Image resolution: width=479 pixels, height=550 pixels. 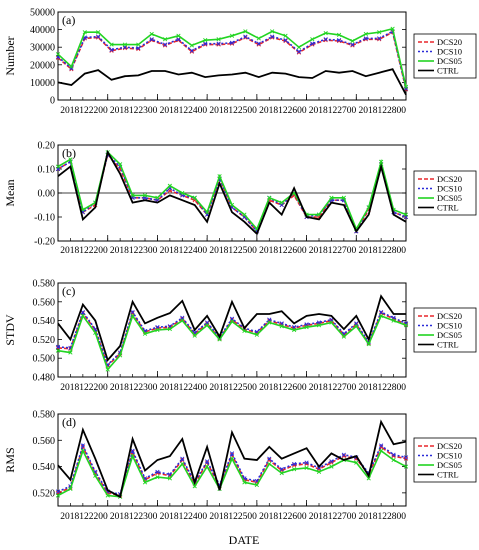 What do you see at coordinates (244, 540) in the screenshot?
I see `x-axis-label: DATE` at bounding box center [244, 540].